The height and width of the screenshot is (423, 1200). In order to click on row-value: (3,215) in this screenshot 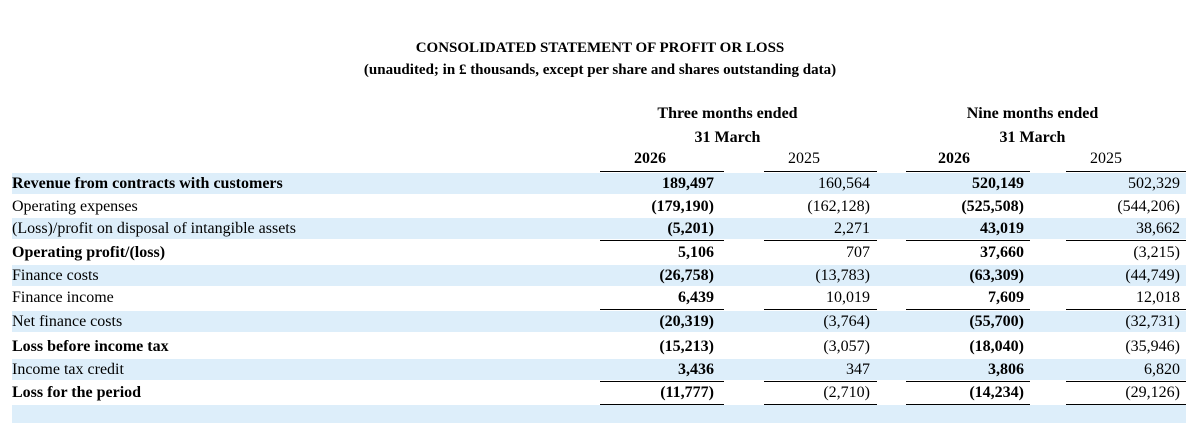, I will do `click(1156, 252)`.